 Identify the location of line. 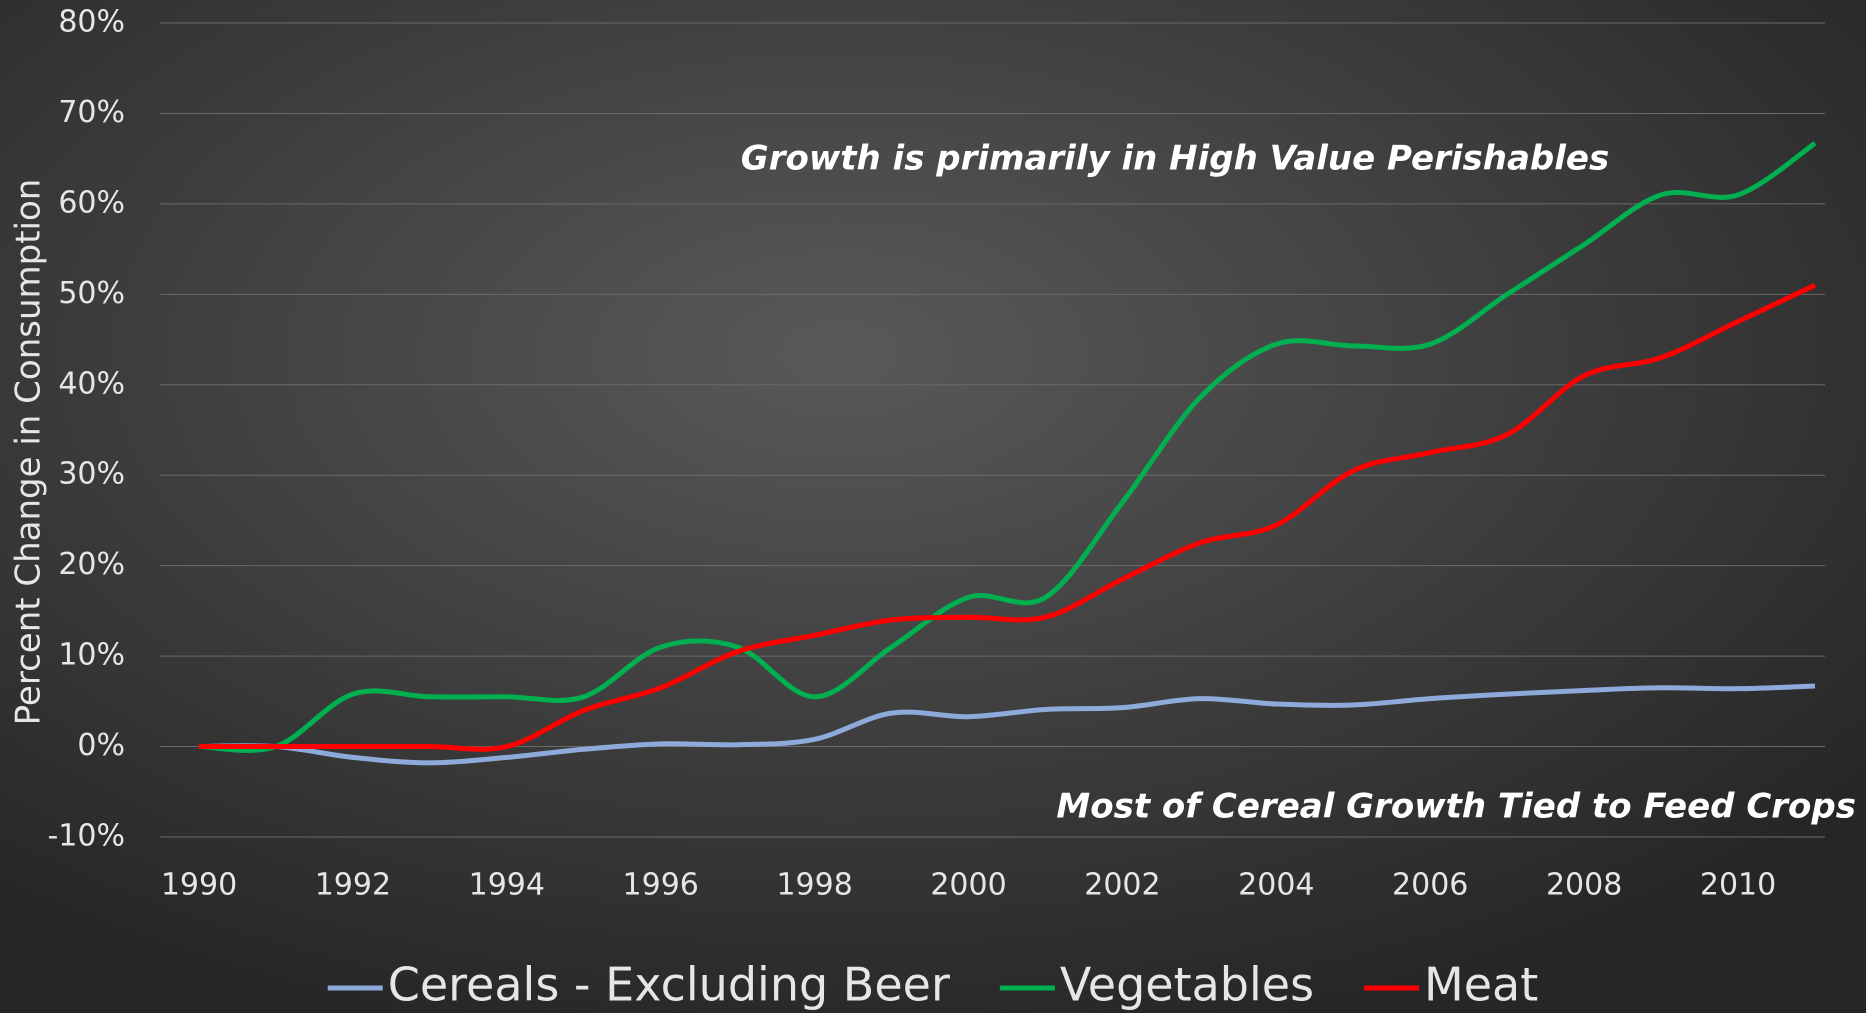
(1007, 724).